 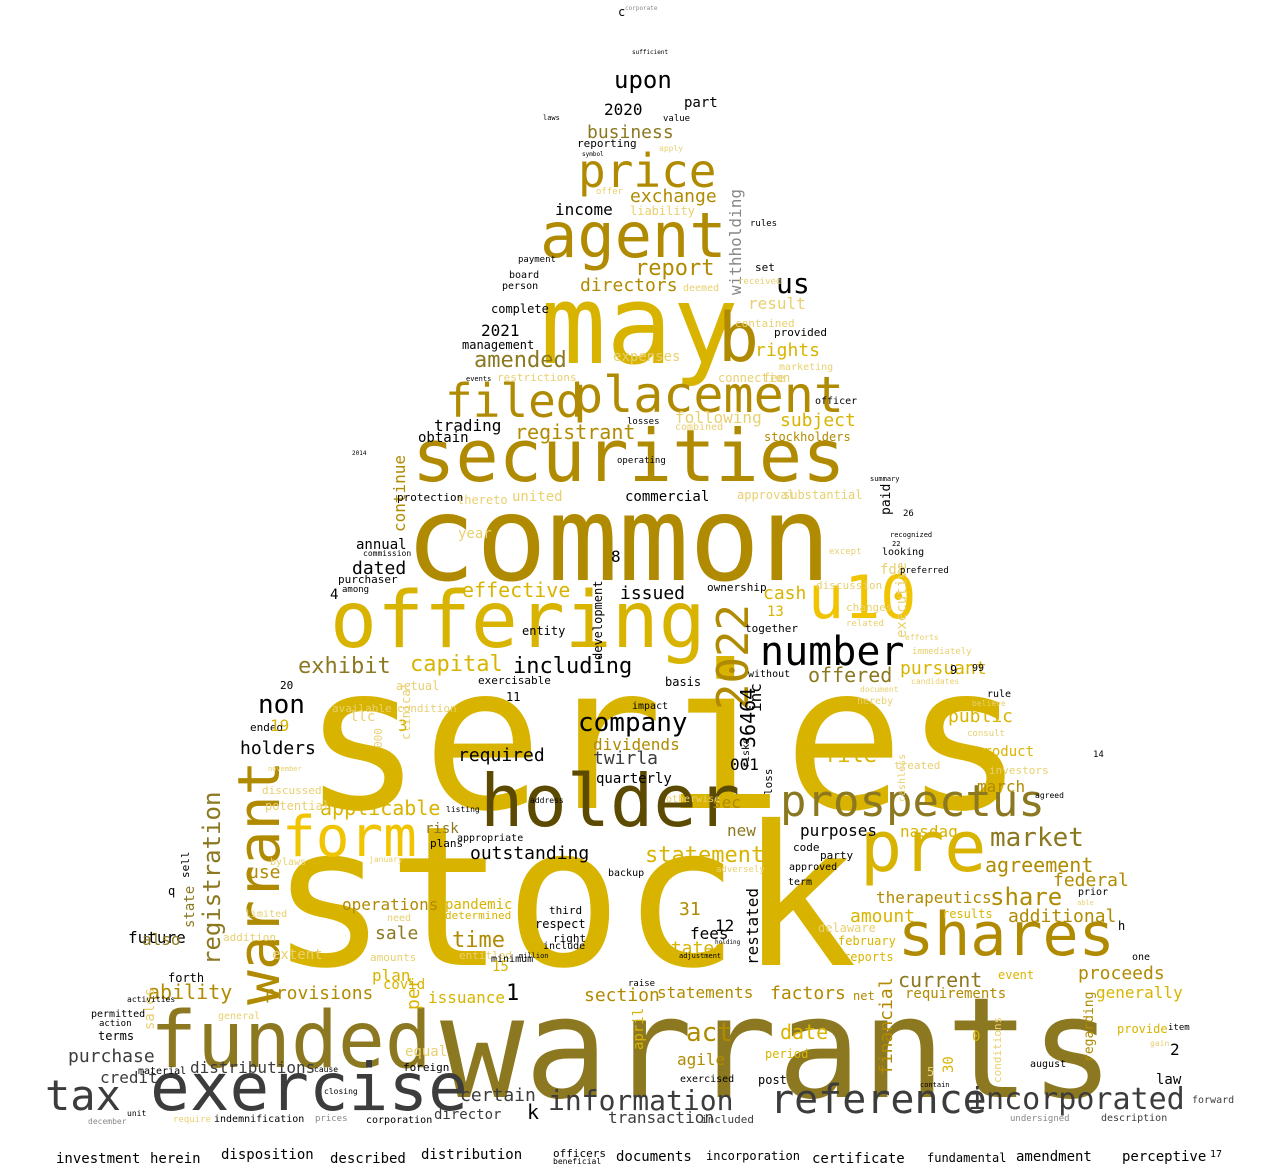 What do you see at coordinates (808, 993) in the screenshot?
I see `word-factors: factors` at bounding box center [808, 993].